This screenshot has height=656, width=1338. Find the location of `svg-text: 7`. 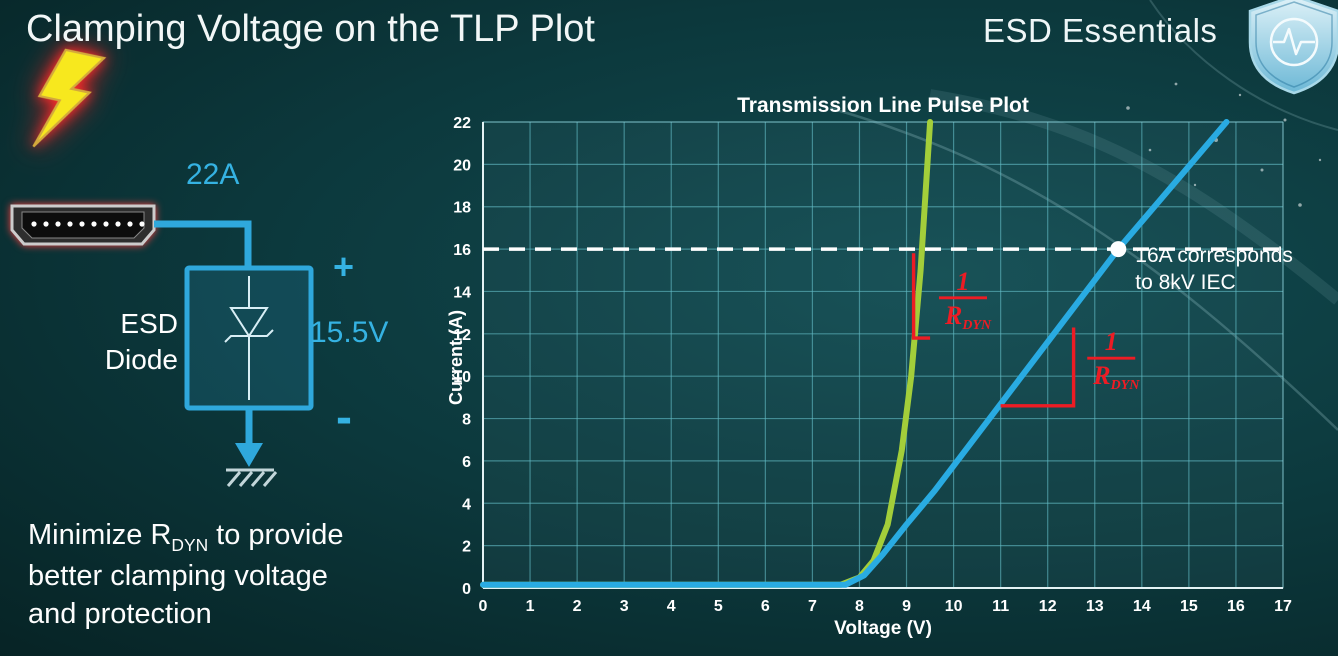

svg-text: 7 is located at coordinates (812, 606).